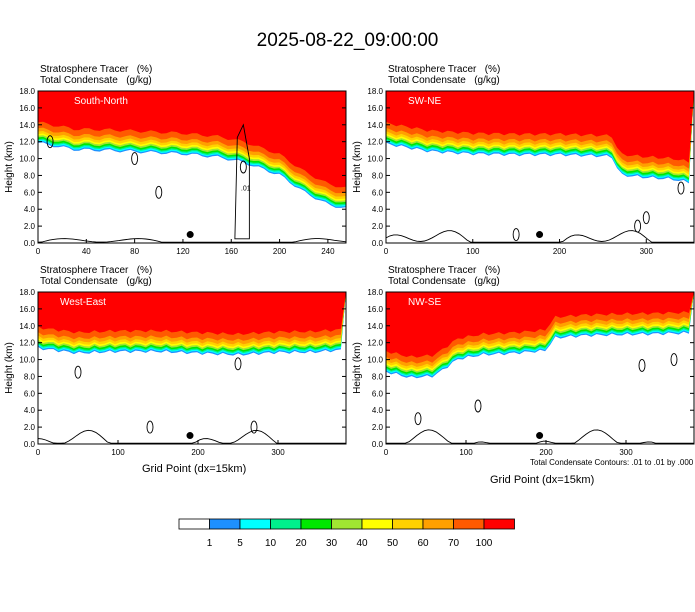 This screenshot has width=695, height=612. I want to click on section-label: SW-NE, so click(424, 101).